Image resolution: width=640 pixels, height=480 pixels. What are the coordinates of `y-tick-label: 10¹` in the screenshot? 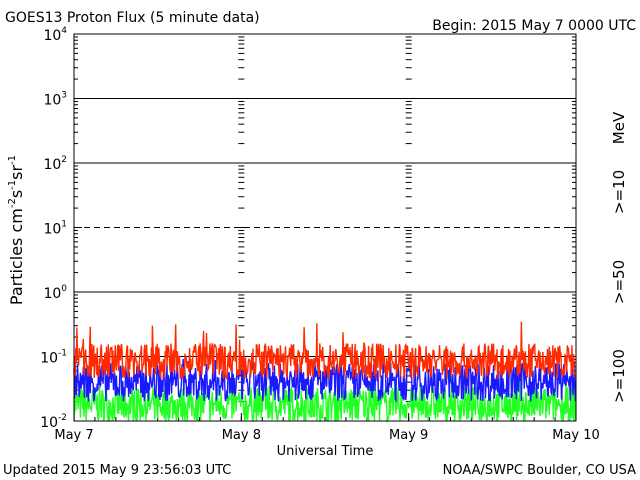 It's located at (55, 229).